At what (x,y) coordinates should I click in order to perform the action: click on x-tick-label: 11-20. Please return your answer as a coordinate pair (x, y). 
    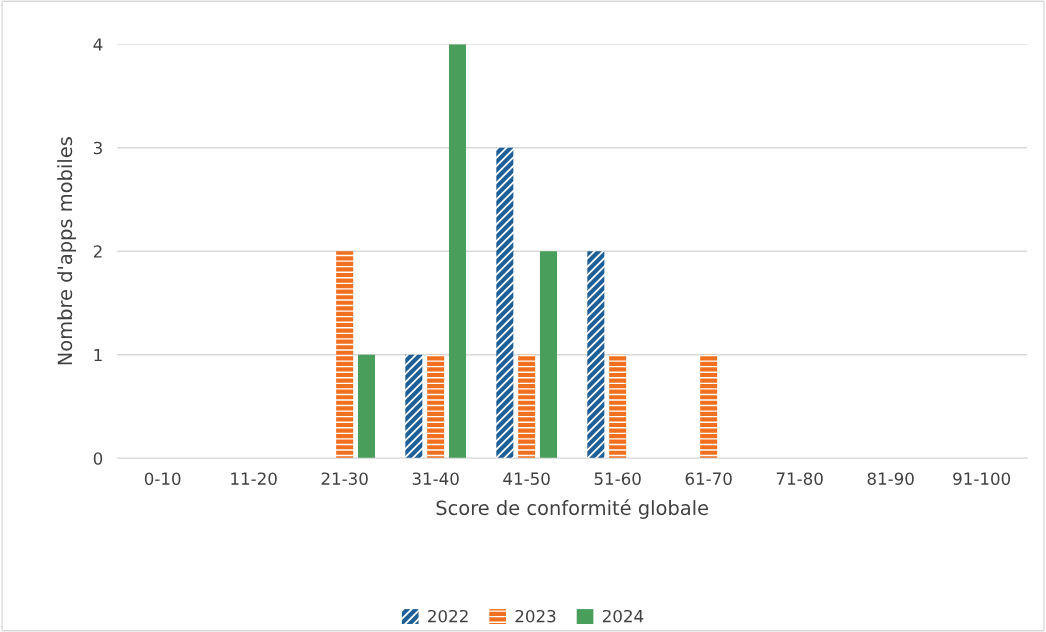
    Looking at the image, I should click on (254, 478).